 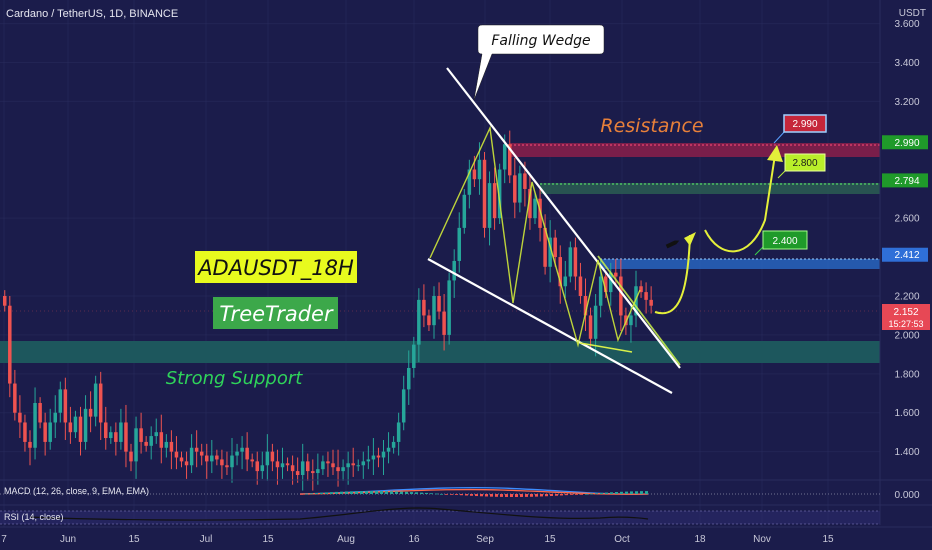 I want to click on wave-support-line, so click(x=606, y=347).